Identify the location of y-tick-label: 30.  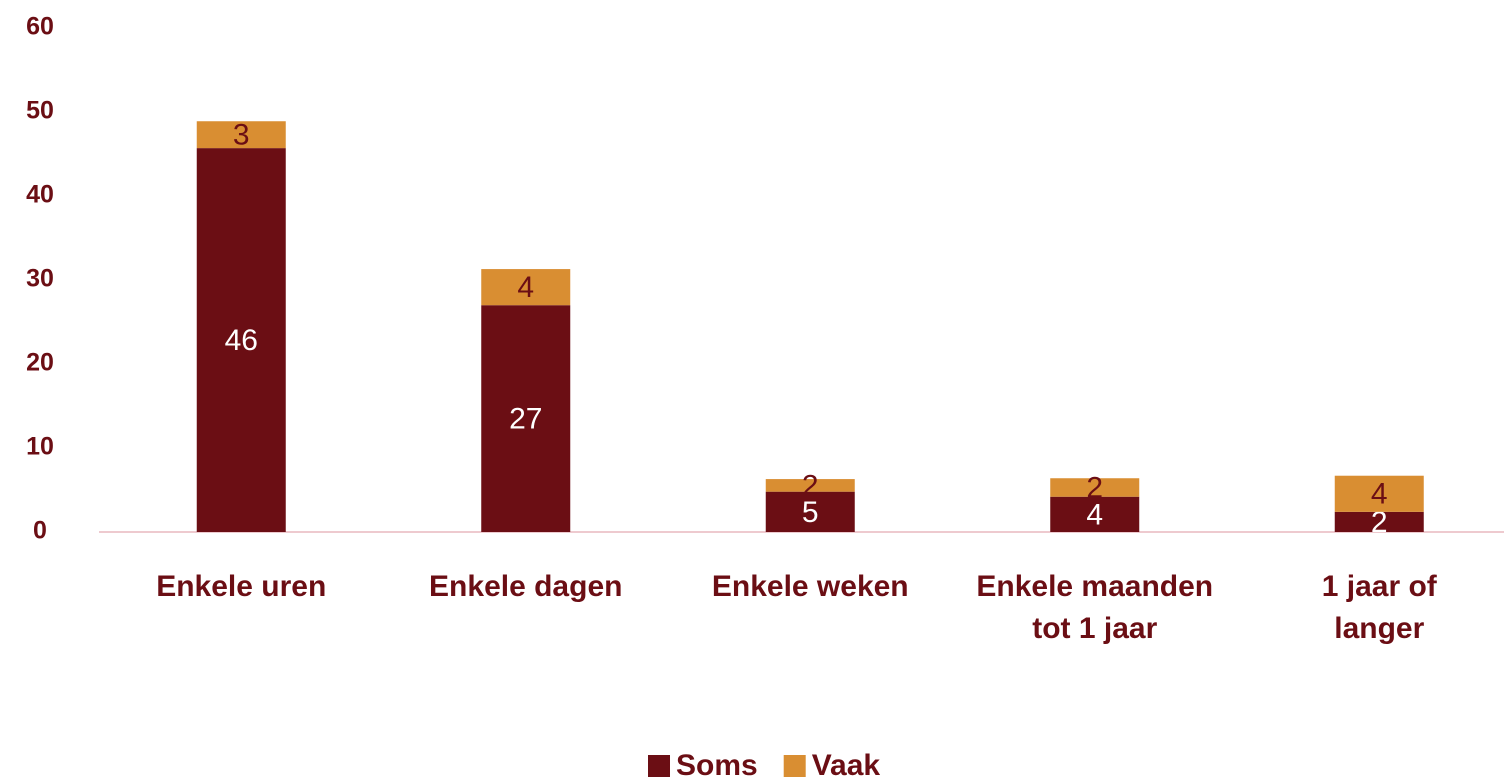
(40, 279).